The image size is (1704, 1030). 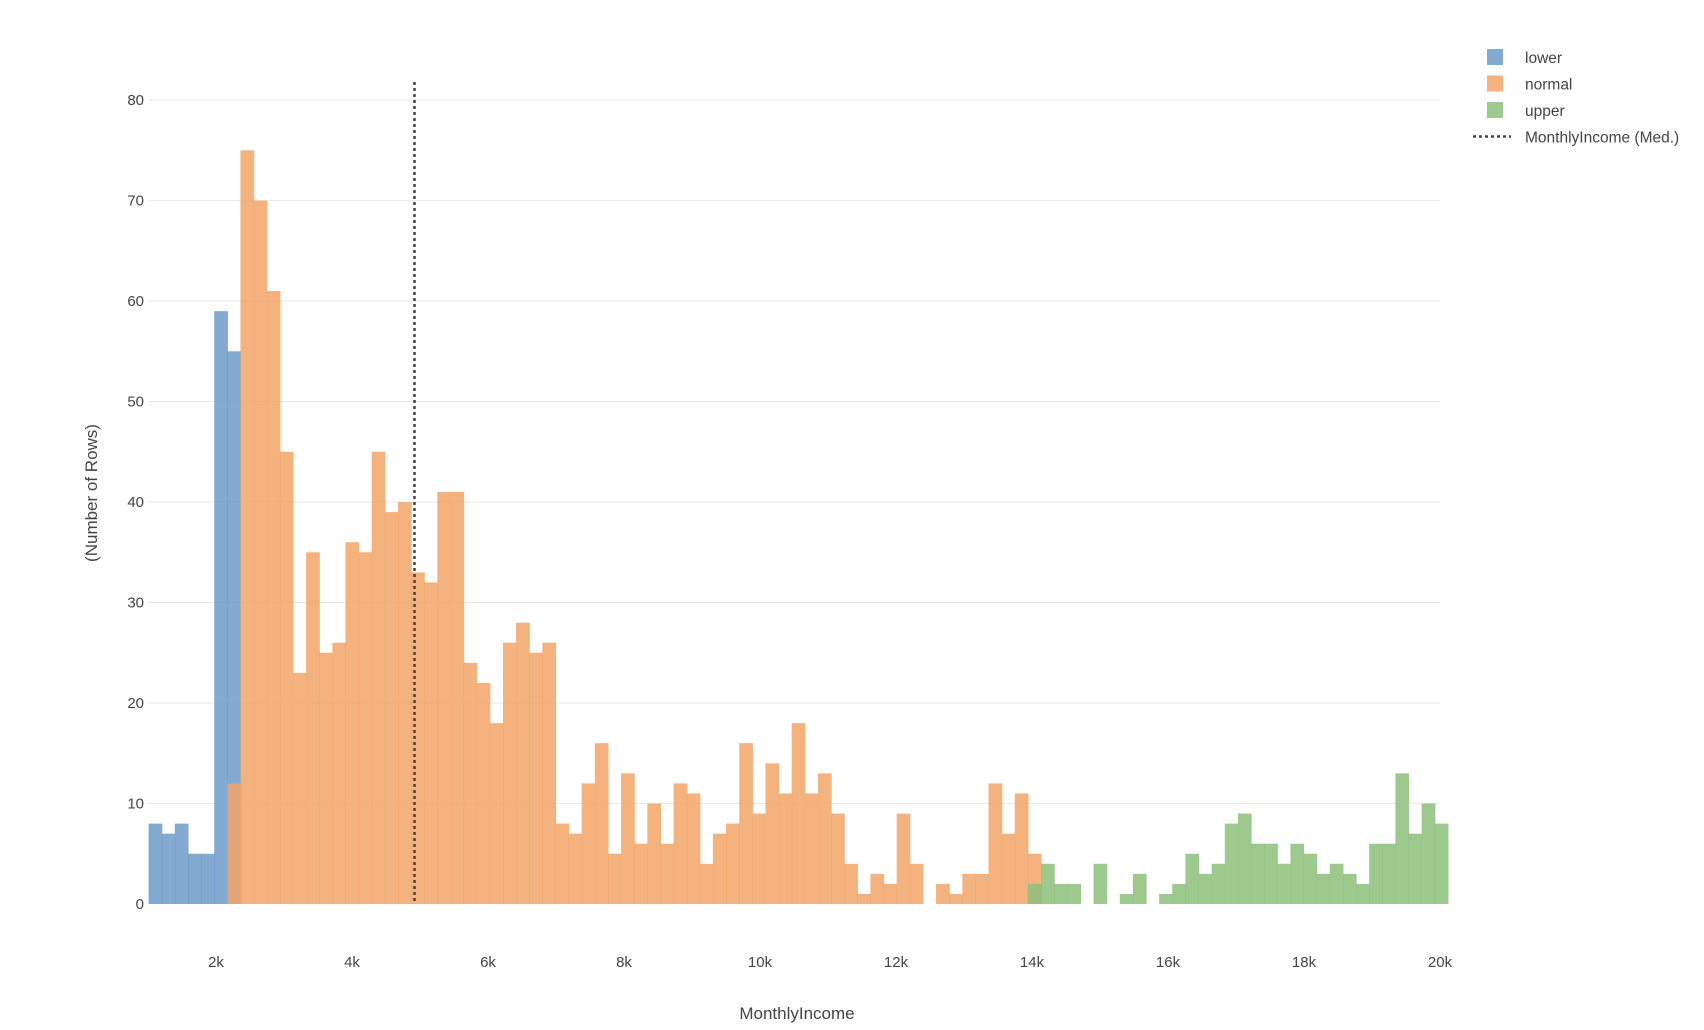 What do you see at coordinates (1304, 962) in the screenshot?
I see `x-tick-label: 18k` at bounding box center [1304, 962].